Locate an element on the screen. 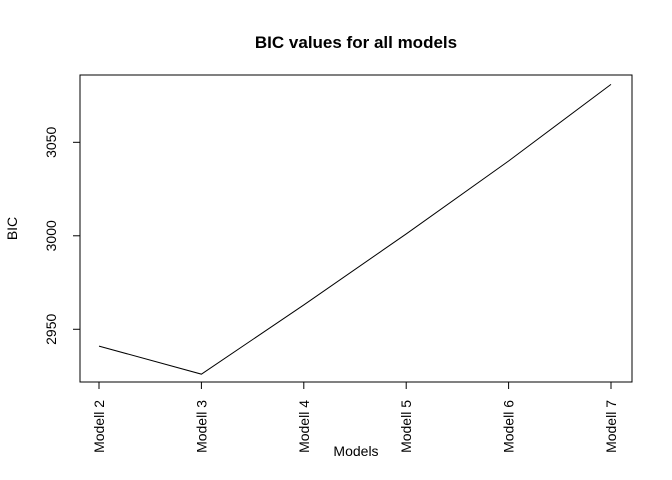 Image resolution: width=672 pixels, height=480 pixels. y-axis-label: BIC is located at coordinates (12, 228).